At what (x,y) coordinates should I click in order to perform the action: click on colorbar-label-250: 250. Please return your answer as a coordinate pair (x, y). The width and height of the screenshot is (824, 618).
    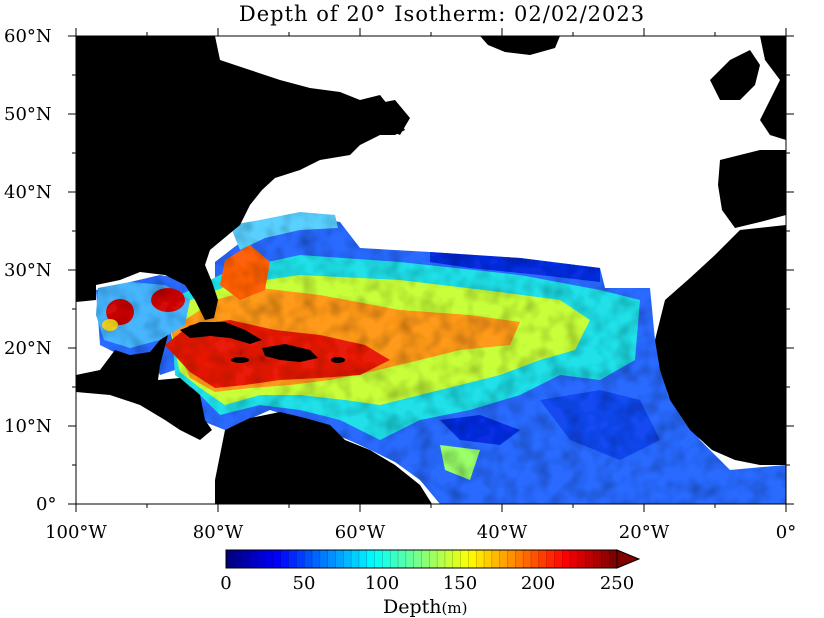
    Looking at the image, I should click on (617, 583).